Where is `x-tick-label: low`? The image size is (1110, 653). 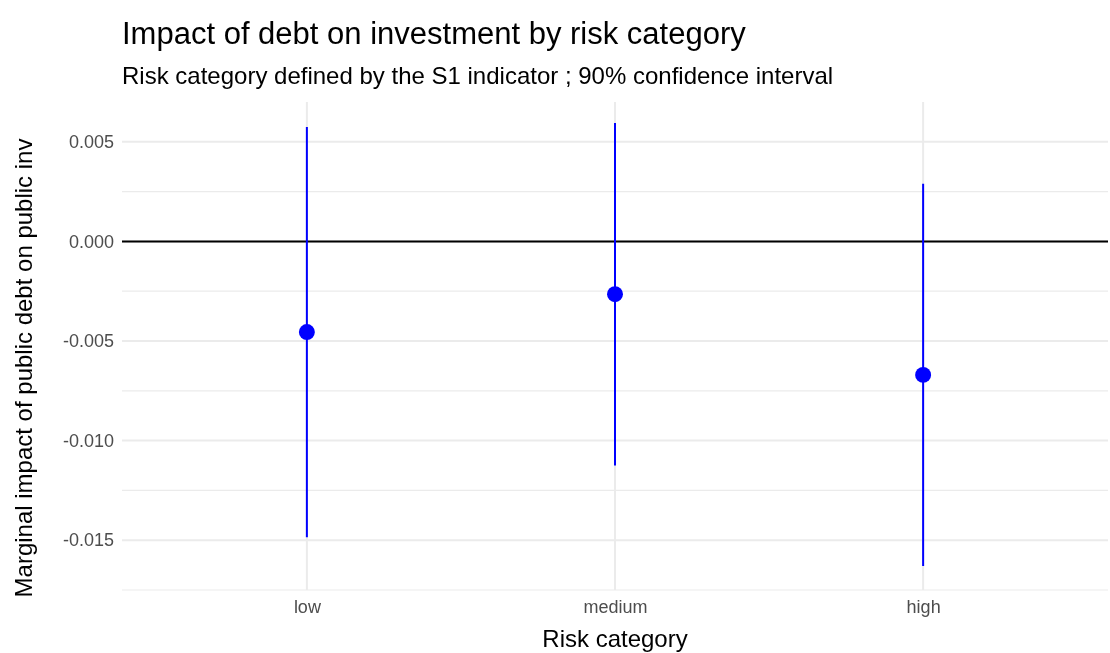 x-tick-label: low is located at coordinates (307, 606).